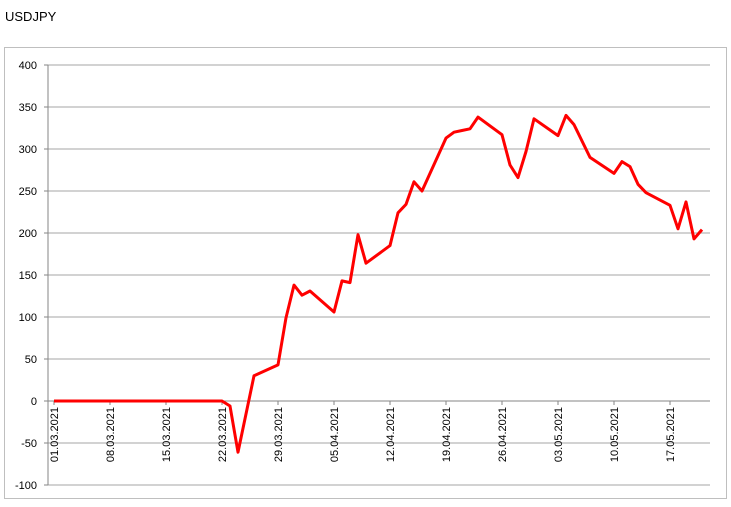  I want to click on x-tick-label: 22.03.2021, so click(223, 434).